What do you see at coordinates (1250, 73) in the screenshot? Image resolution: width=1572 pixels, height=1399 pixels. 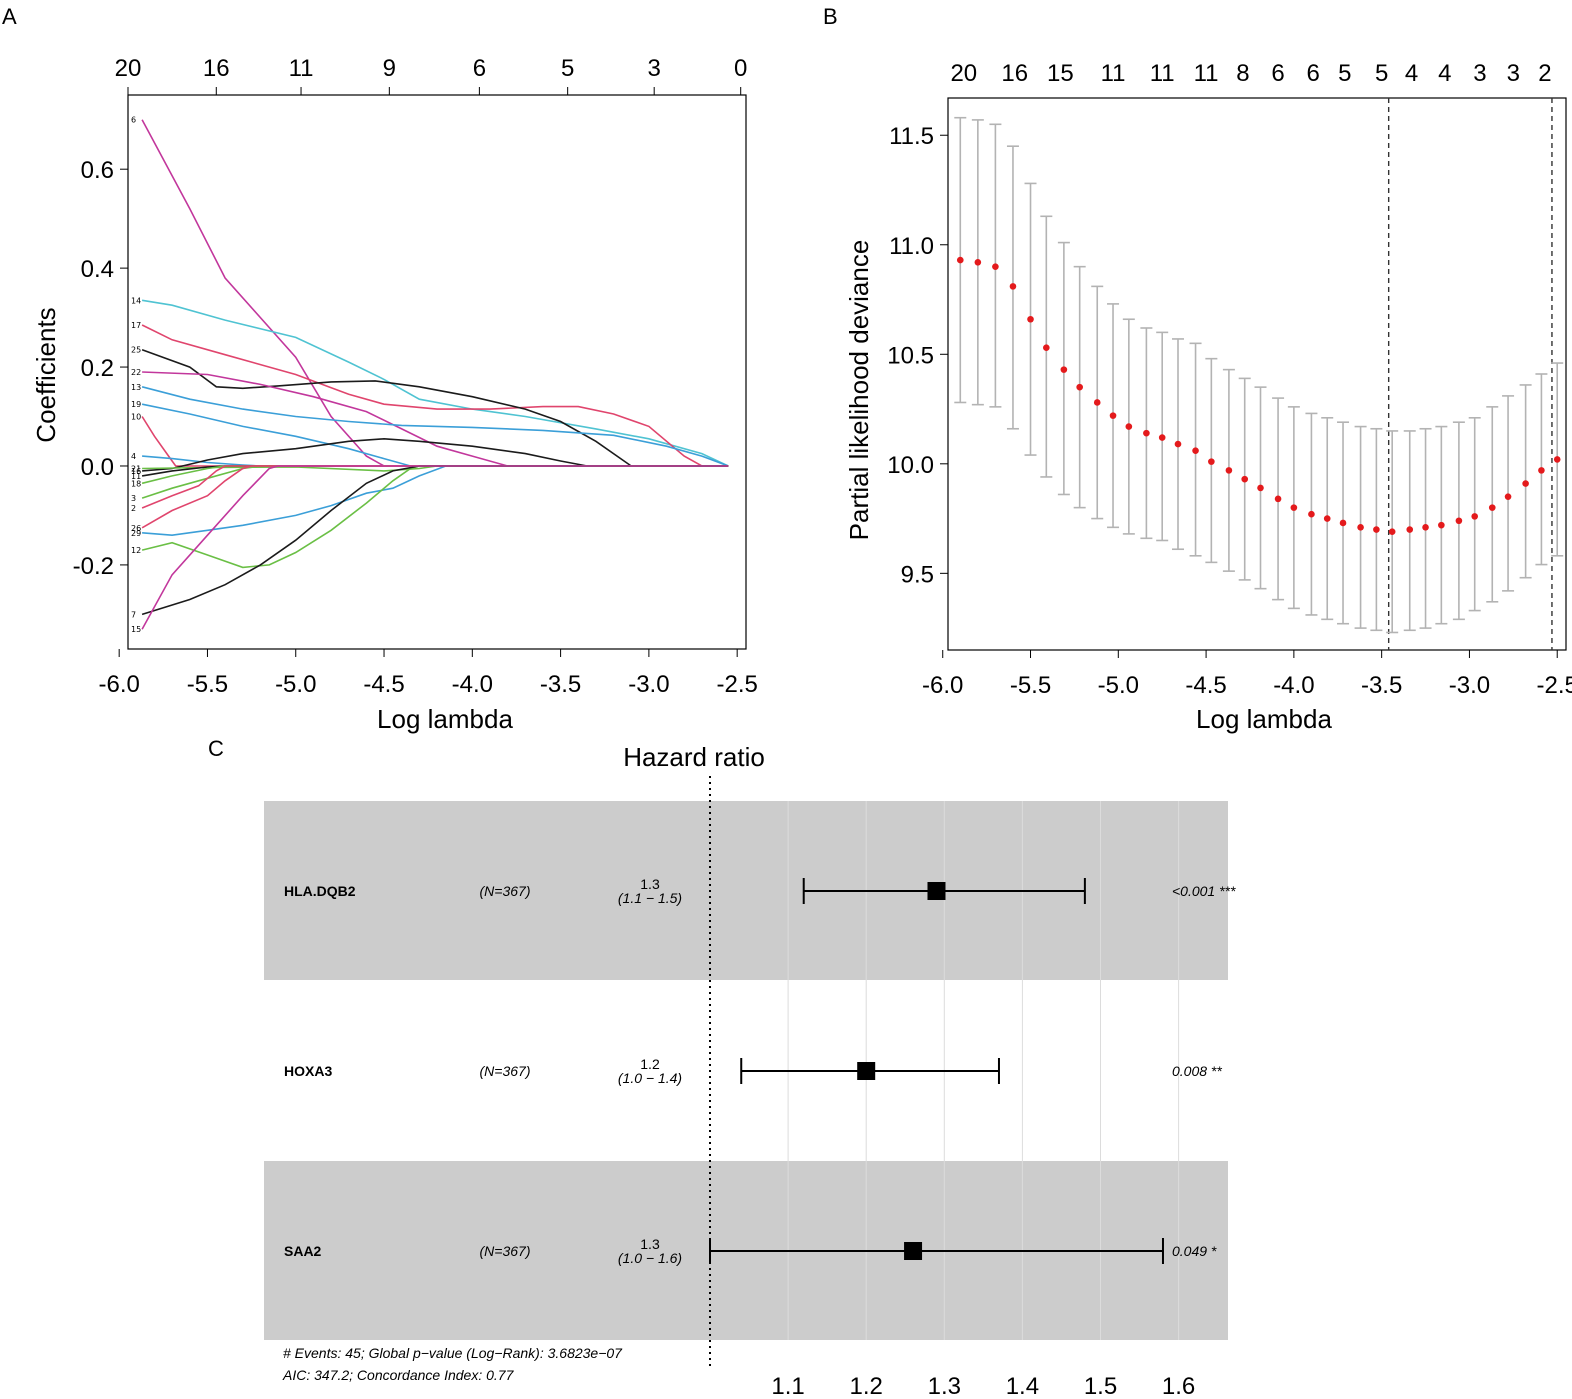 I see `panel-b-top-labels: 20 16 15 11 11 11 8 6 6 5 5 4 4 3 3 2` at bounding box center [1250, 73].